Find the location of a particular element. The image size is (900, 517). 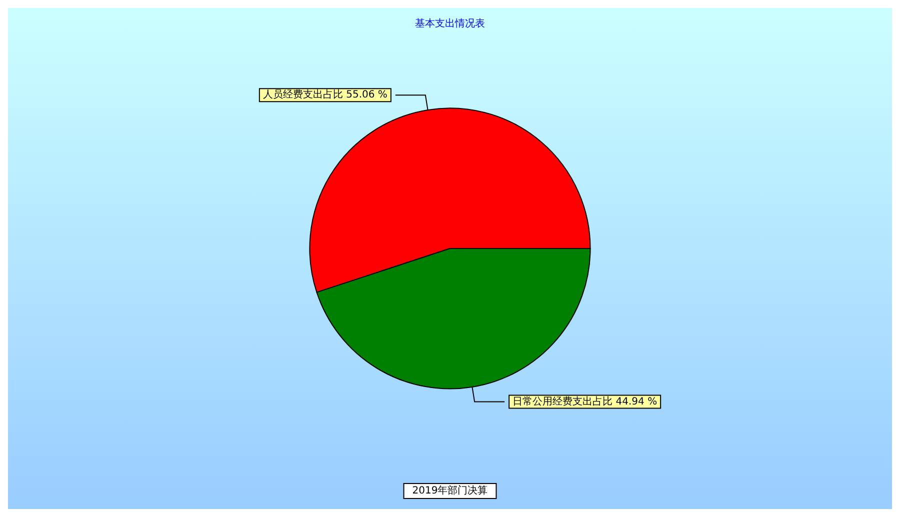

chart-title: 基本支出情况表 is located at coordinates (450, 24).